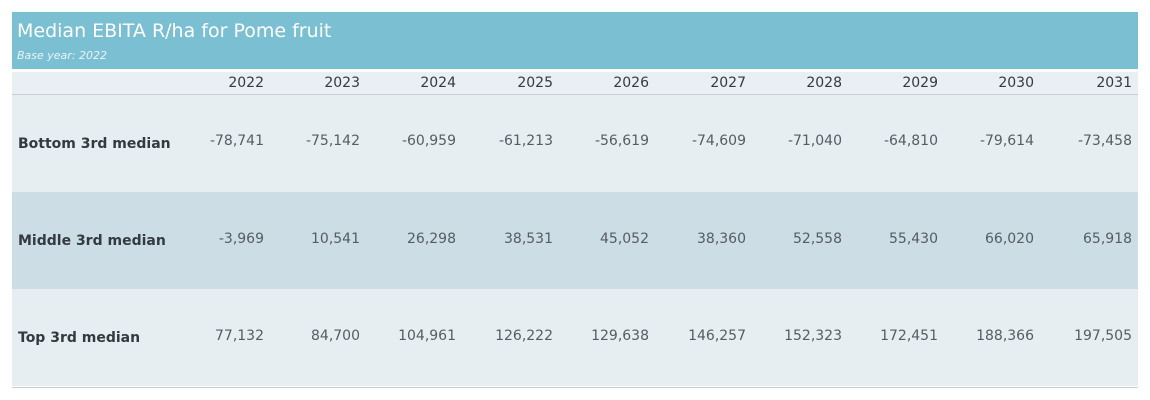 Image resolution: width=1150 pixels, height=400 pixels. I want to click on cell-top-third-2030: 188,366, so click(1005, 336).